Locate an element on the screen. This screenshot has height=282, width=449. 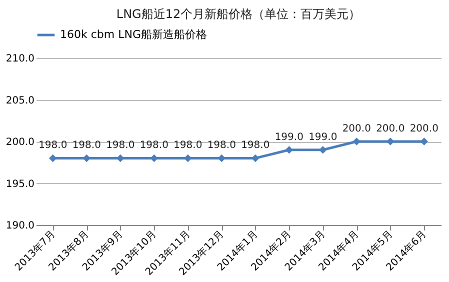
y-tick-label: 190.0 is located at coordinates (20, 226).